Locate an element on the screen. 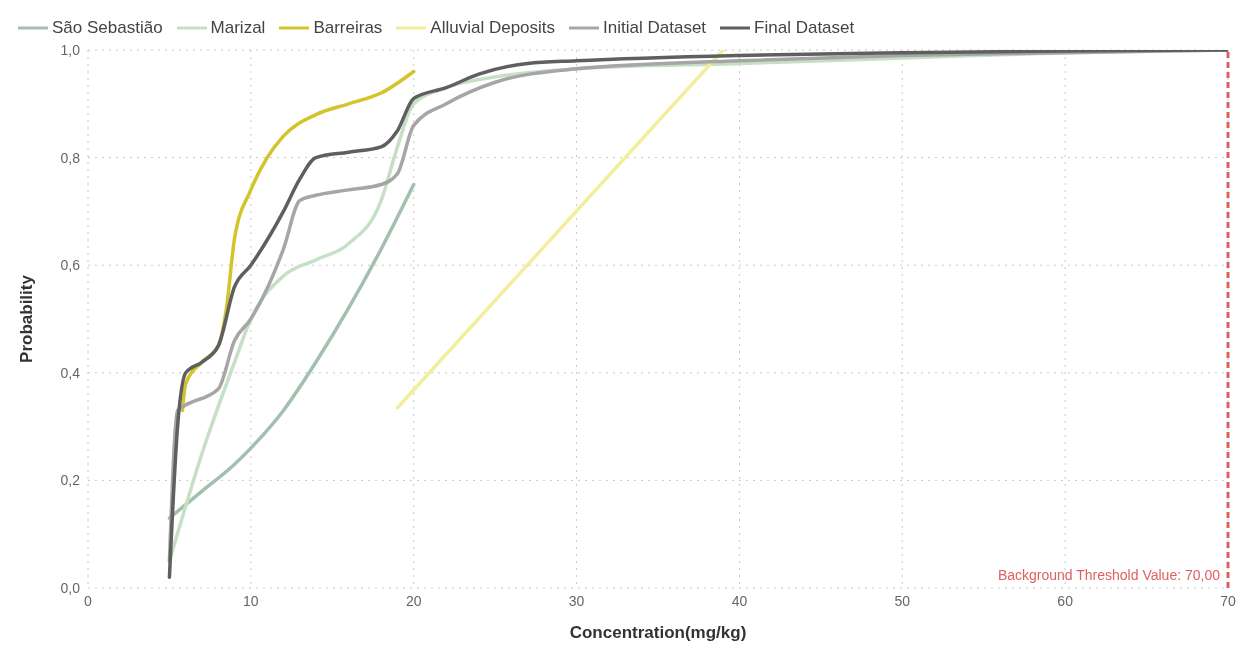  x-tick-label: 20 is located at coordinates (413, 600).